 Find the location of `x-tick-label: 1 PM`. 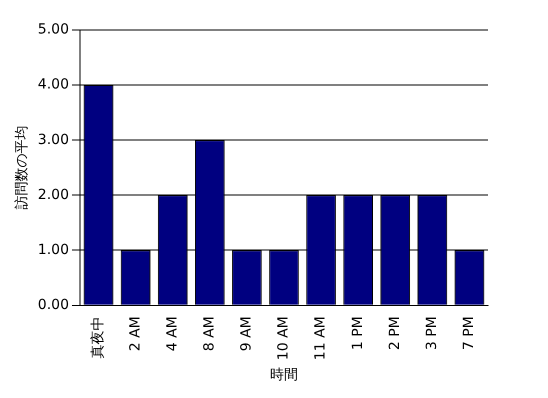

x-tick-label: 1 PM is located at coordinates (358, 333).